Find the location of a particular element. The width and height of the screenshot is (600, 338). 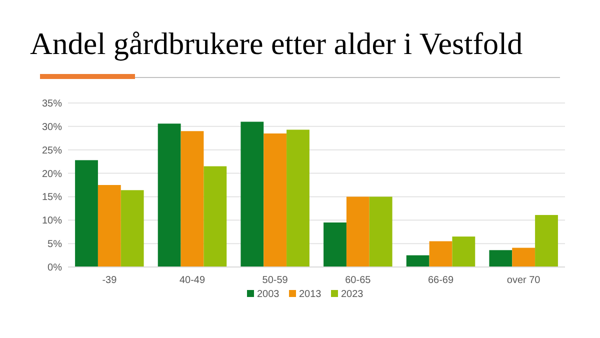

legend-label: 2023 is located at coordinates (352, 294).